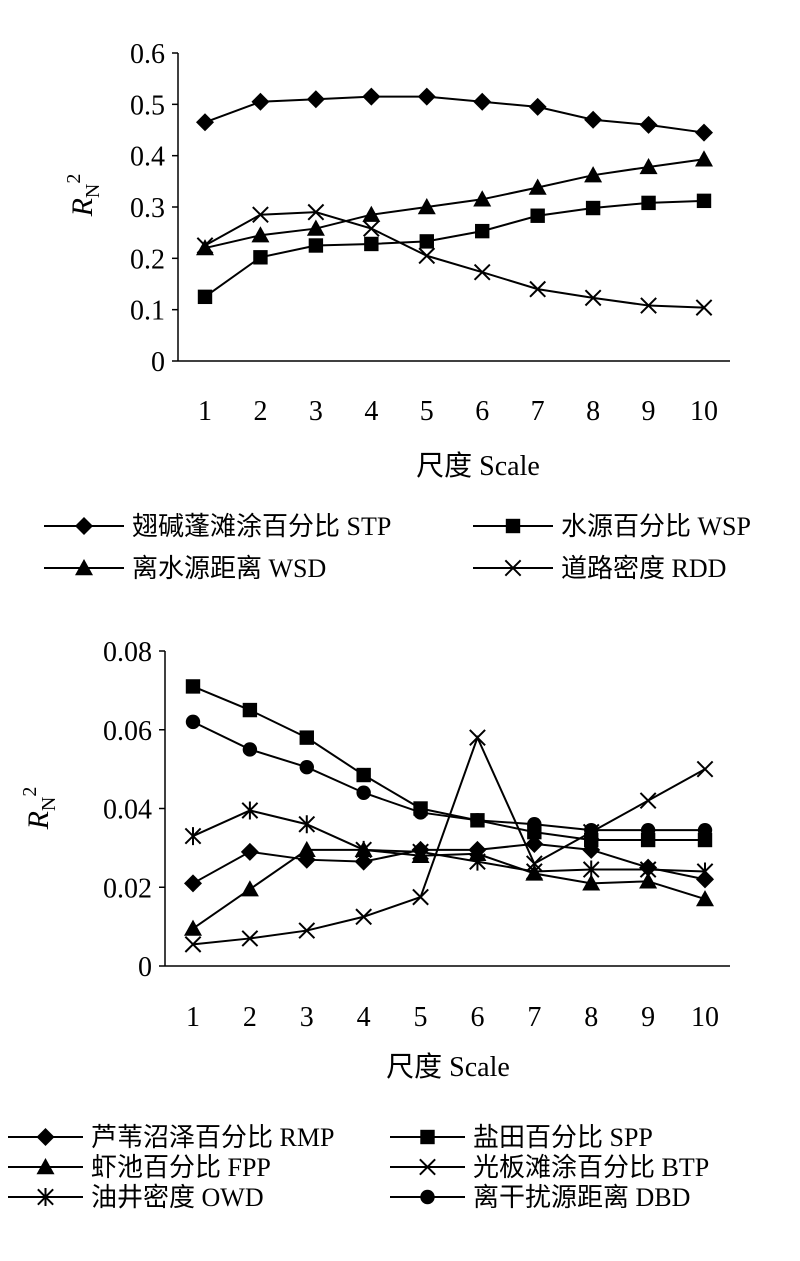  What do you see at coordinates (147, 259) in the screenshot?
I see `y-tick-label: 0.2` at bounding box center [147, 259].